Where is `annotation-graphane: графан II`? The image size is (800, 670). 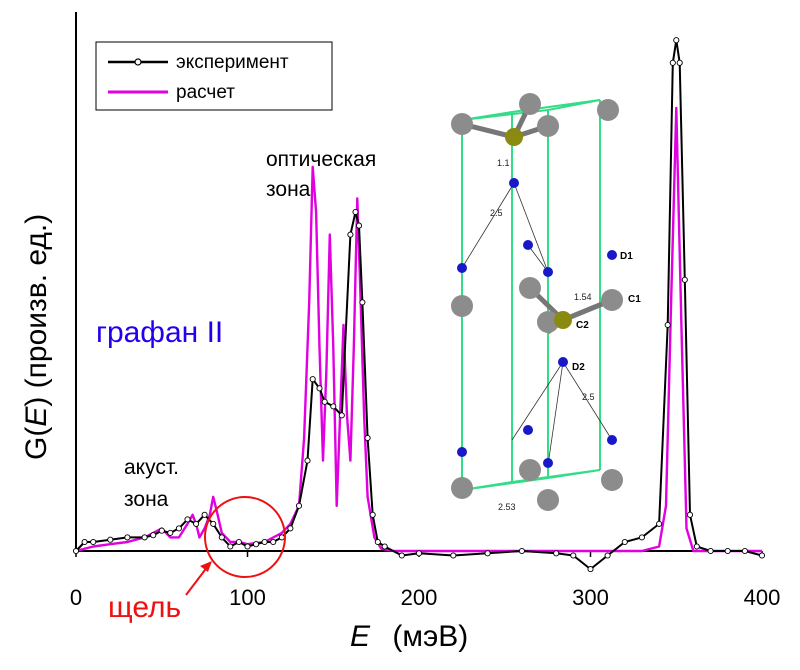
annotation-graphane: графан II is located at coordinates (159, 332).